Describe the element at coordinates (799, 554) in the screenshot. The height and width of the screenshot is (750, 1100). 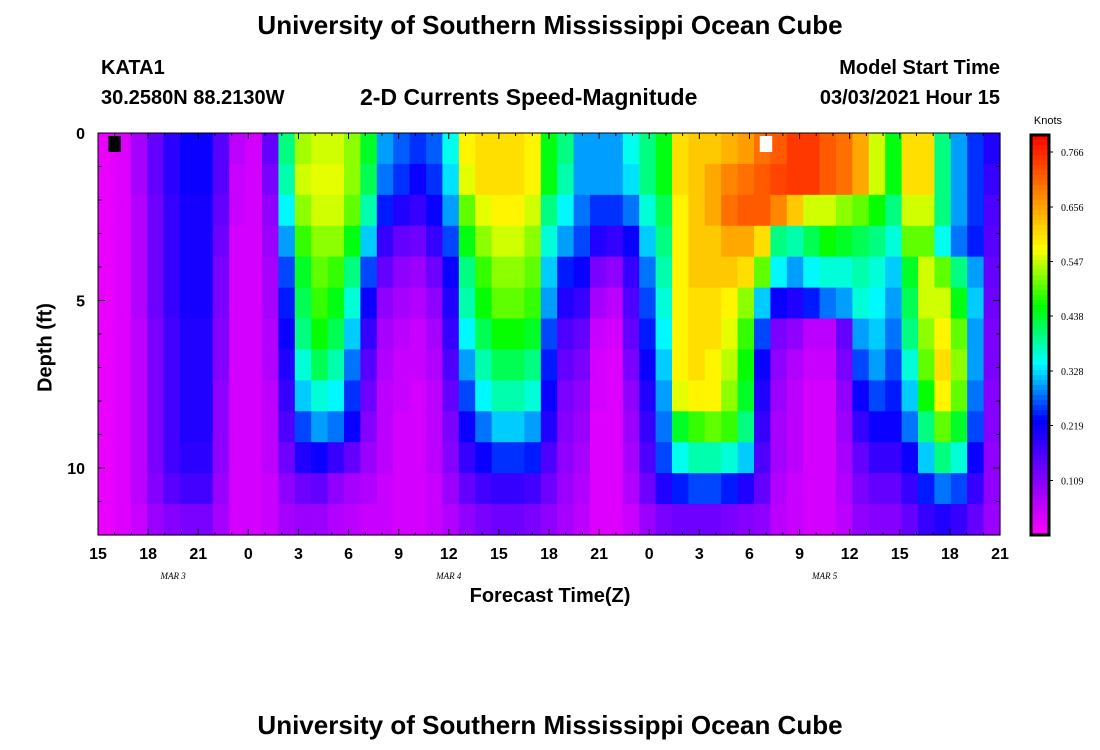
I see `x-tick-label: 9` at that location.